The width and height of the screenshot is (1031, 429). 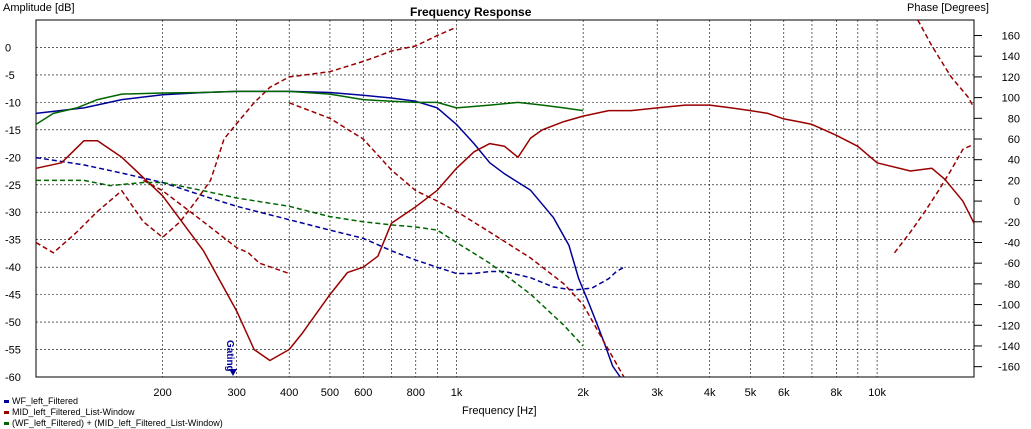 I want to click on y-right-tick-label: -40, so click(x=1012, y=243).